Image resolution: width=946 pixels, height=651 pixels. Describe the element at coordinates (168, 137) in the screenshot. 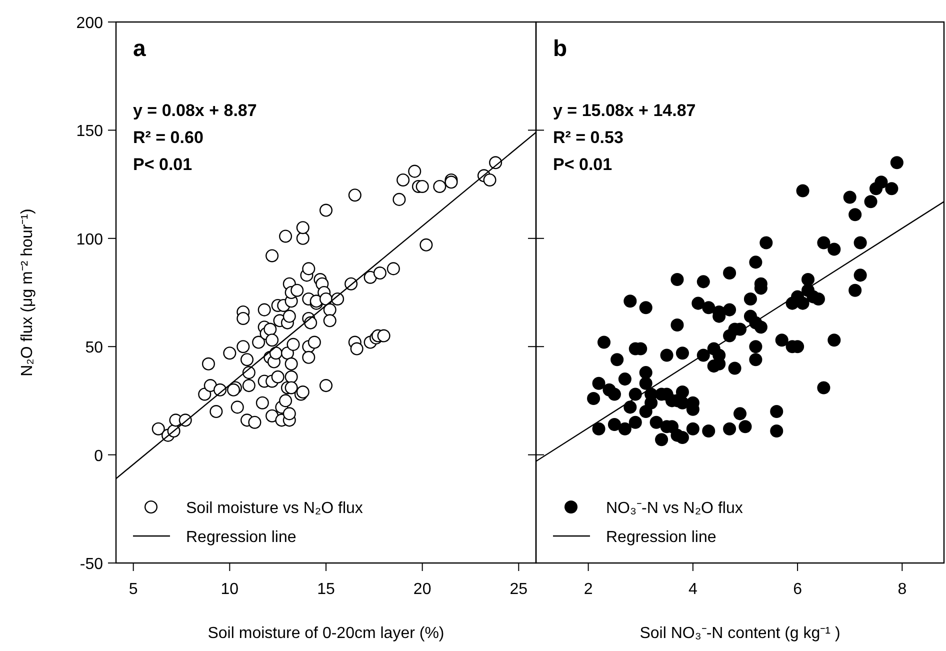

I see `annotation: R² = 0.60` at that location.